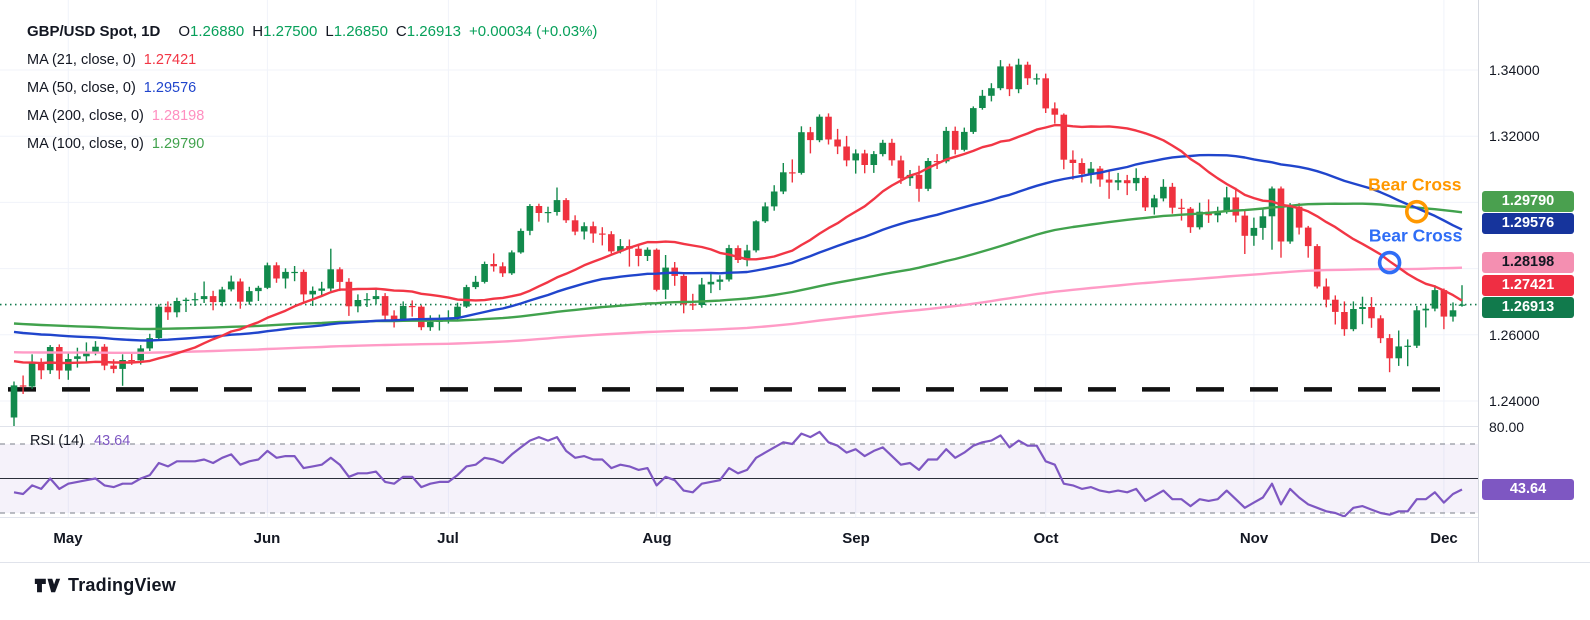  Describe the element at coordinates (1514, 335) in the screenshot. I see `price-axis-tick: 1.26000` at that location.